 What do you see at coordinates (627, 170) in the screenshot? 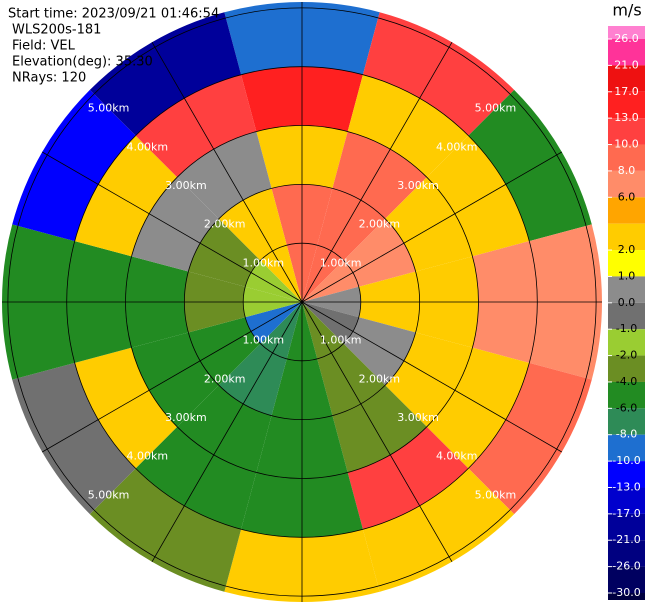
I see `colorbar-tick-label: 8.0` at bounding box center [627, 170].